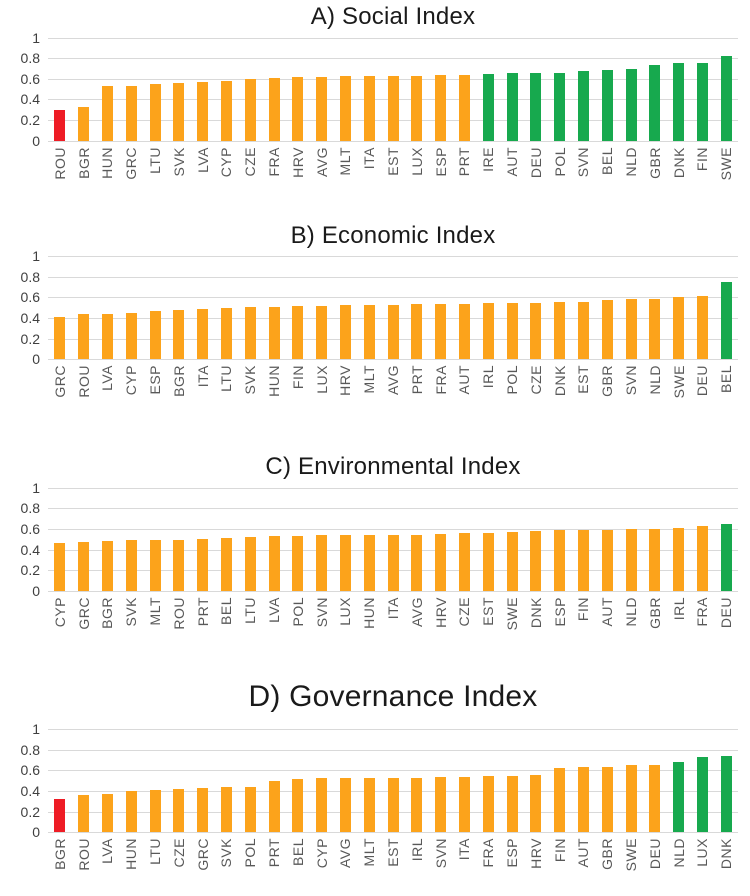  Describe the element at coordinates (536, 394) in the screenshot. I see `x-tick-slot: CZE` at that location.